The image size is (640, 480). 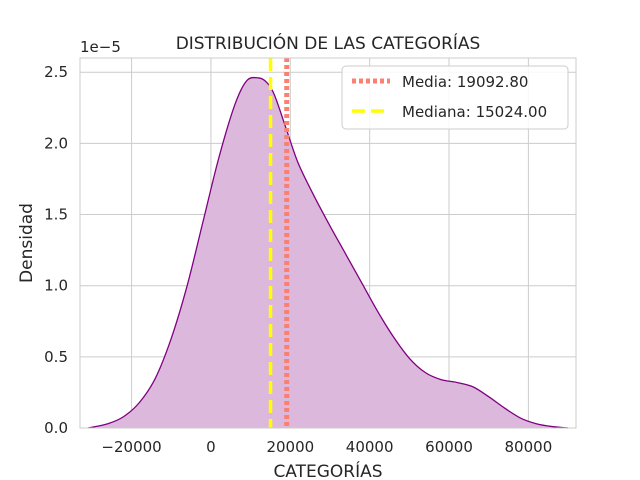 I want to click on legend-median-label: Mediana: 15024.00, so click(x=474, y=112).